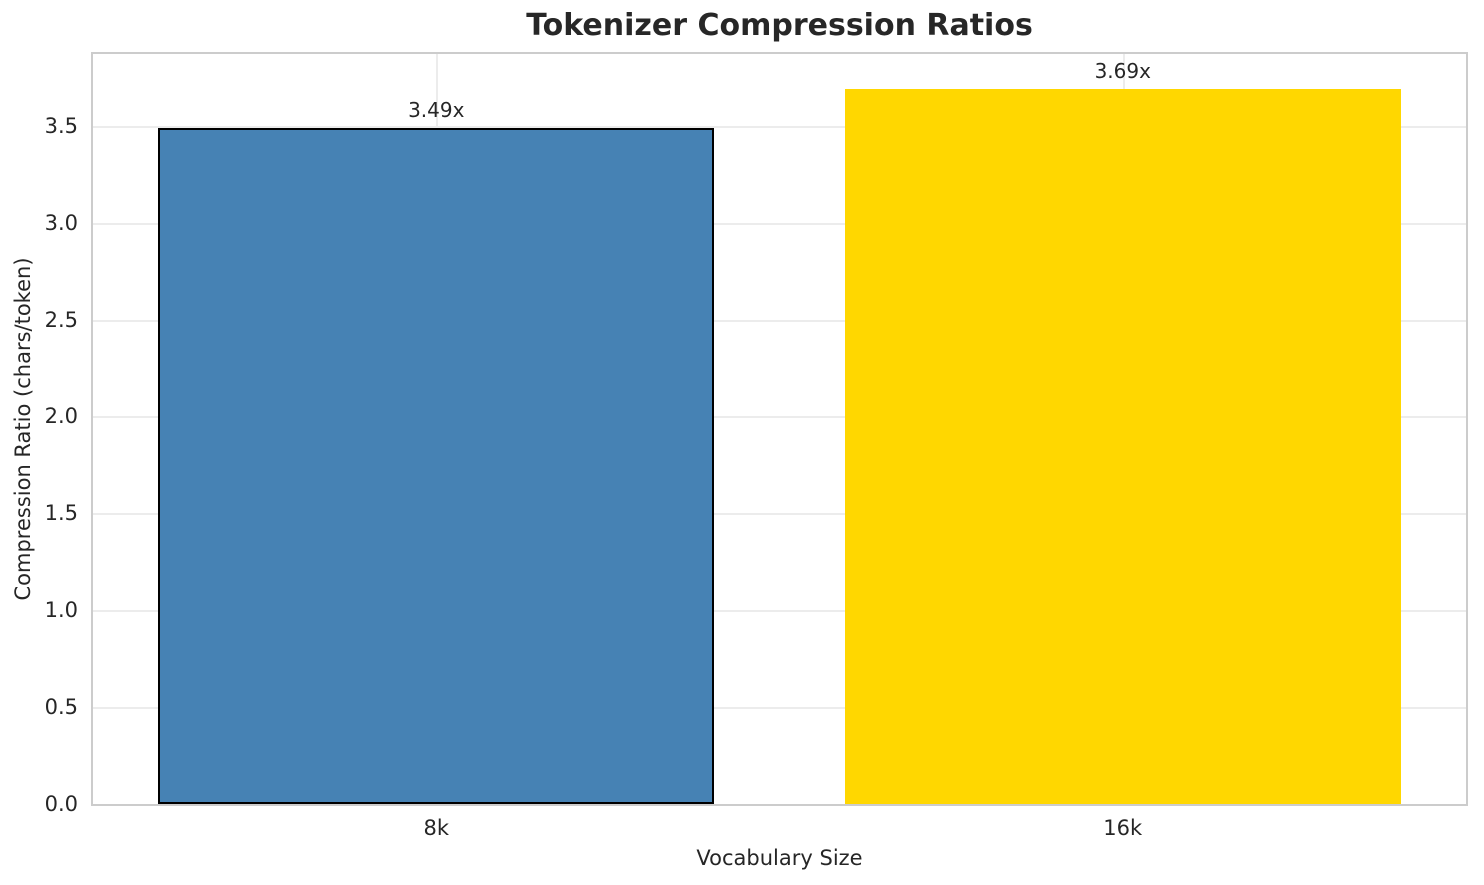 The image size is (1484, 885). I want to click on y-tick-label: 2.5, so click(61, 319).